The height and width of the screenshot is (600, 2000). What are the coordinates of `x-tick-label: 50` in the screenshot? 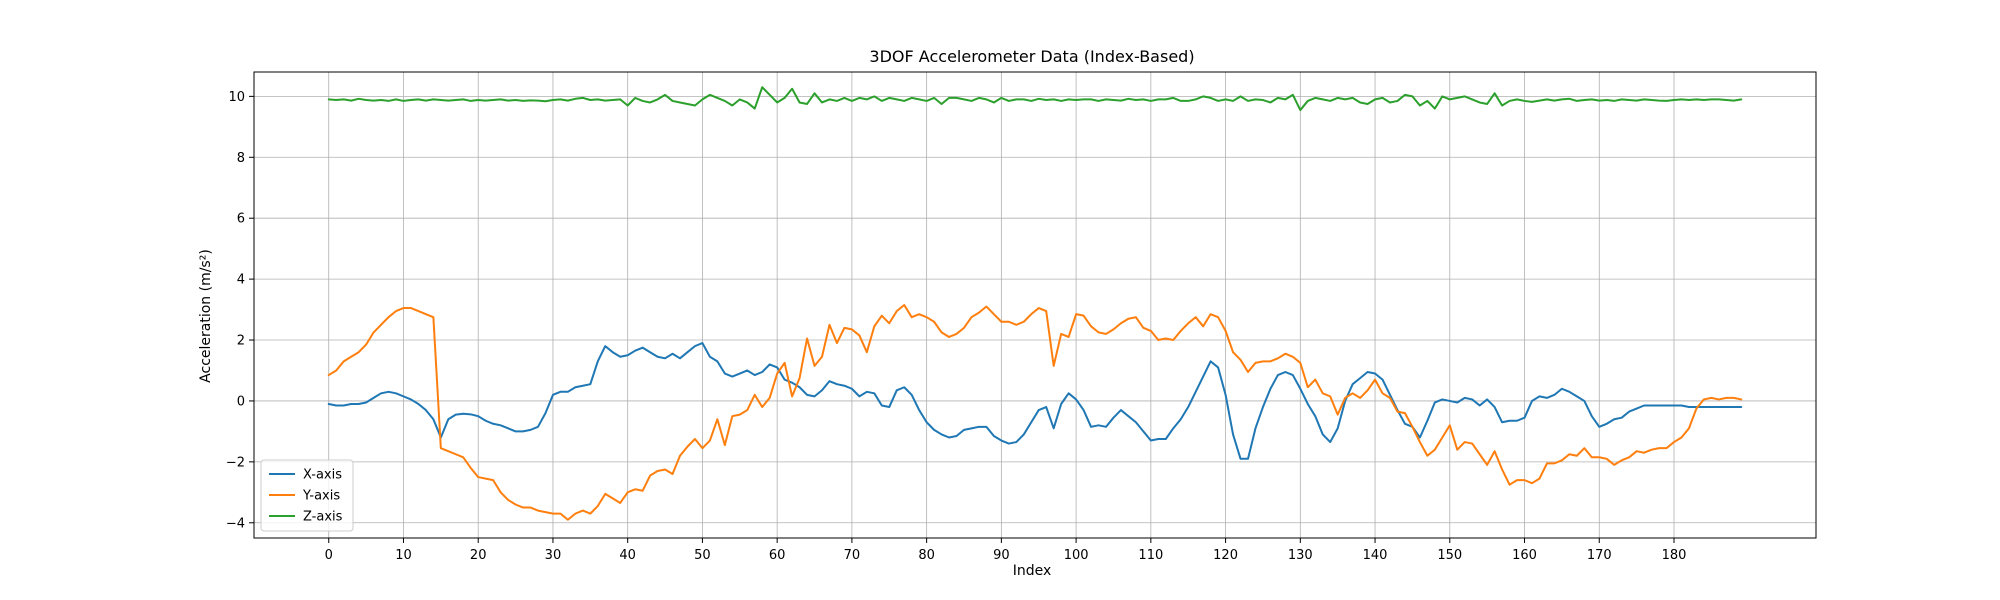 It's located at (702, 555).